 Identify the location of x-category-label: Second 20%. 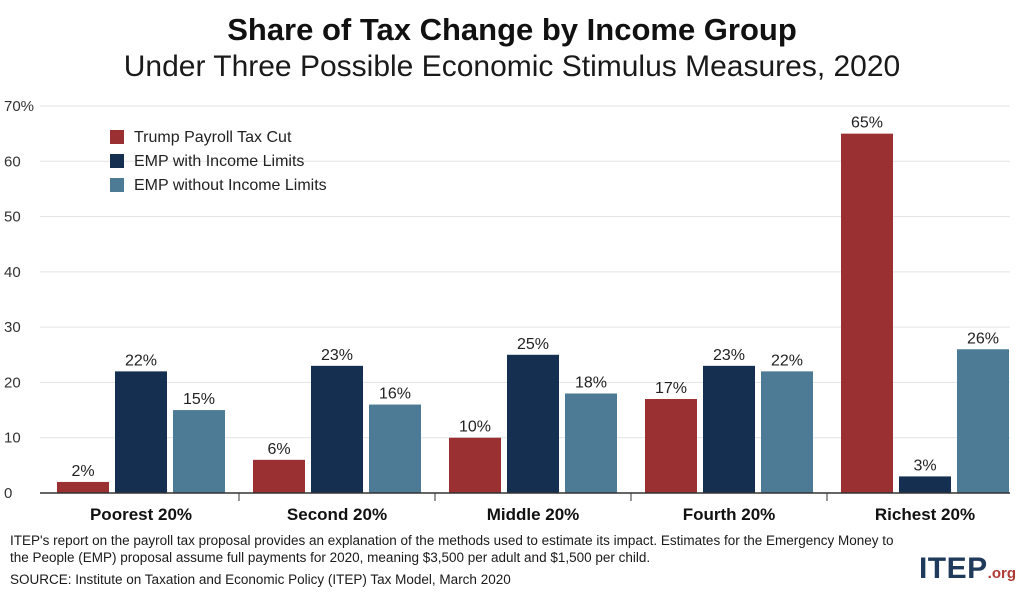
(337, 514).